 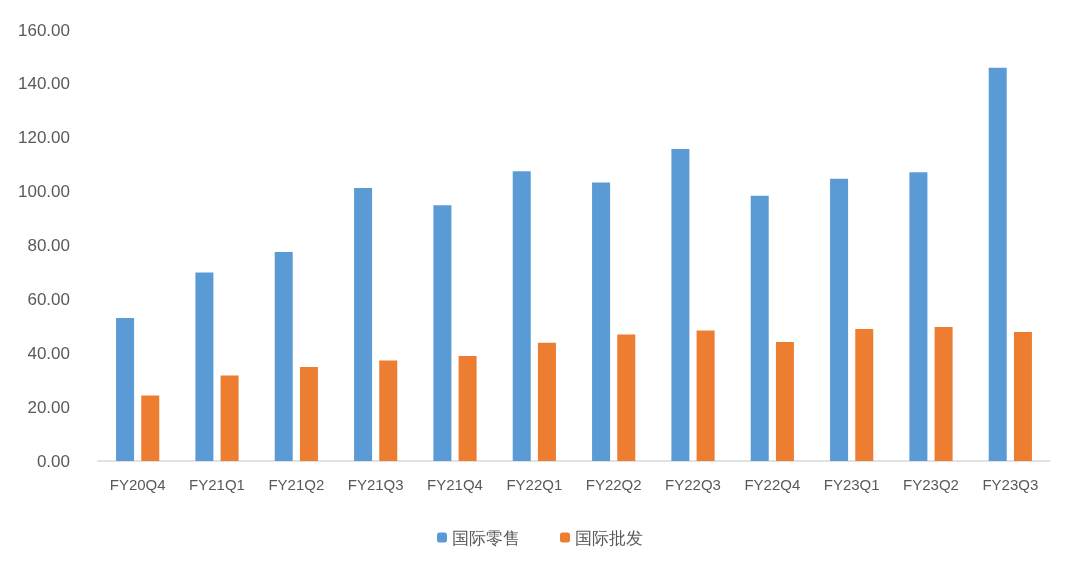 What do you see at coordinates (217, 484) in the screenshot?
I see `x-tick-label: FY21Q1` at bounding box center [217, 484].